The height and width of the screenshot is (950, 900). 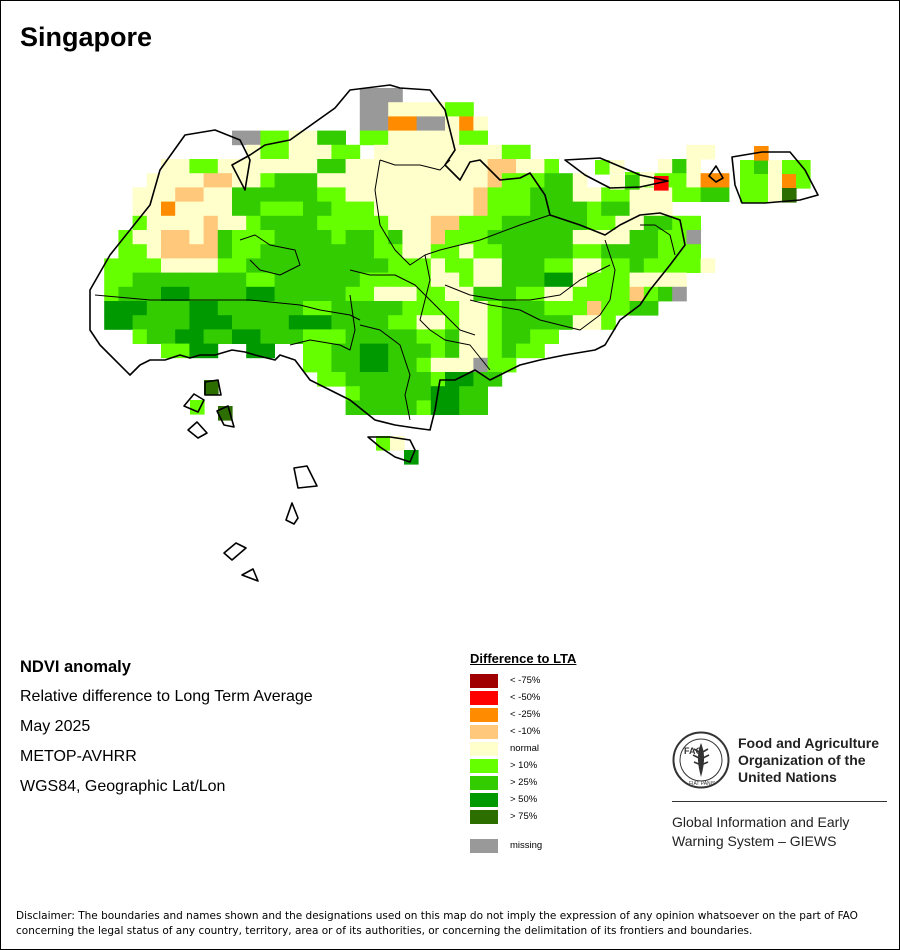 I want to click on sentosa-outline, so click(x=391, y=449).